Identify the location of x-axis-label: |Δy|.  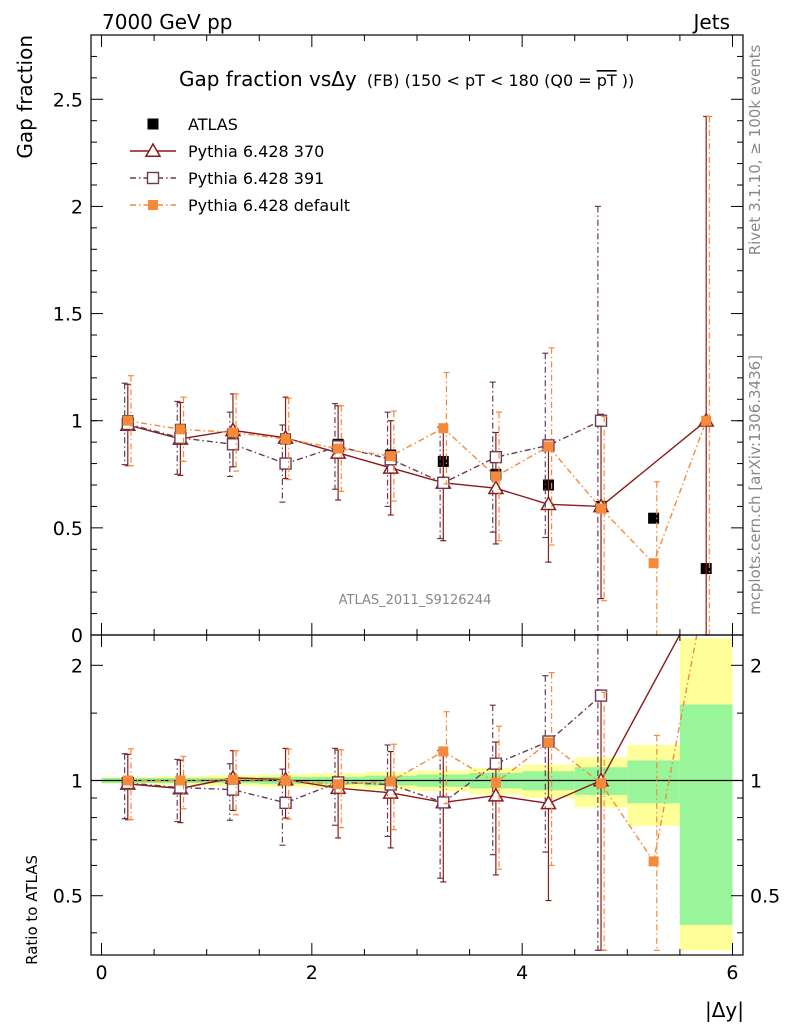
(724, 1010).